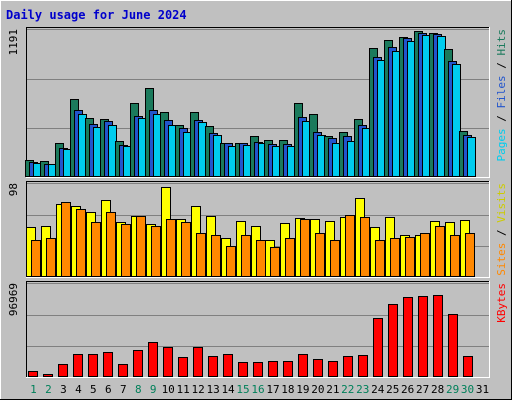 Image resolution: width=512 pixels, height=400 pixels. Describe the element at coordinates (33, 389) in the screenshot. I see `x-tick-day-1: 1` at that location.